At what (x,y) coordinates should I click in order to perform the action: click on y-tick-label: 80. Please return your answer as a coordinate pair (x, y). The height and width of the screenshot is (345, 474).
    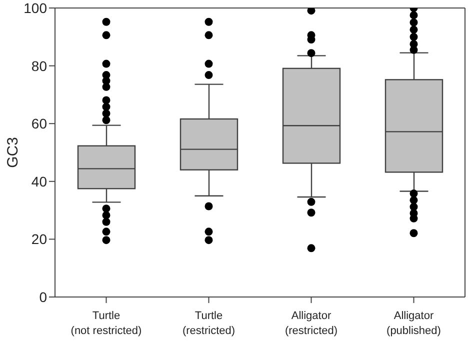
    Looking at the image, I should click on (39, 66).